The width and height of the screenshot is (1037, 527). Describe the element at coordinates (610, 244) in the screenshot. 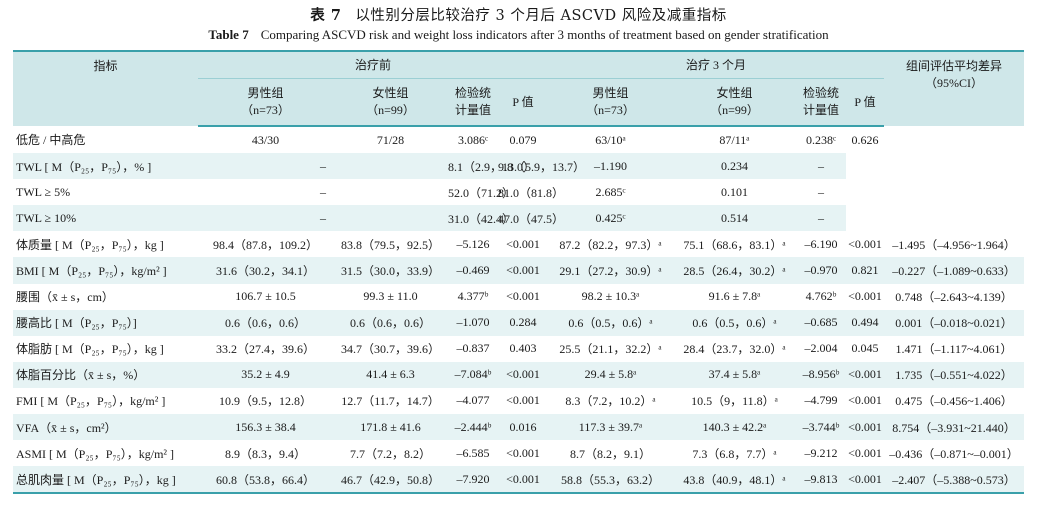

I see `after-male-cell: 87.2（82.2，97.3）ᵃ` at that location.